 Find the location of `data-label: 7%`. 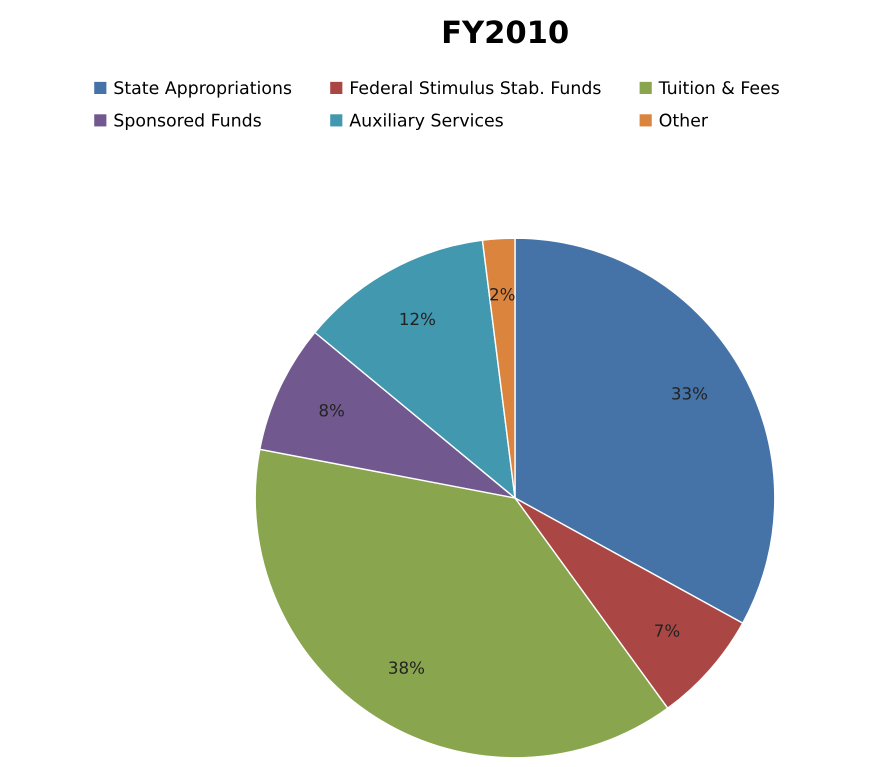

data-label: 7% is located at coordinates (667, 630).